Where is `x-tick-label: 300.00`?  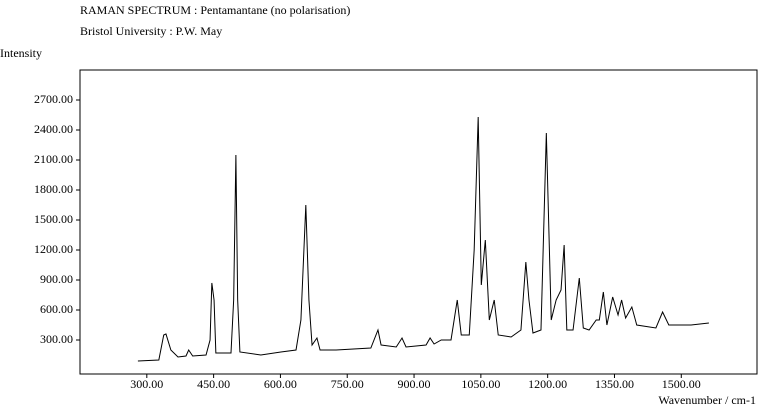
x-tick-label: 300.00 is located at coordinates (146, 384).